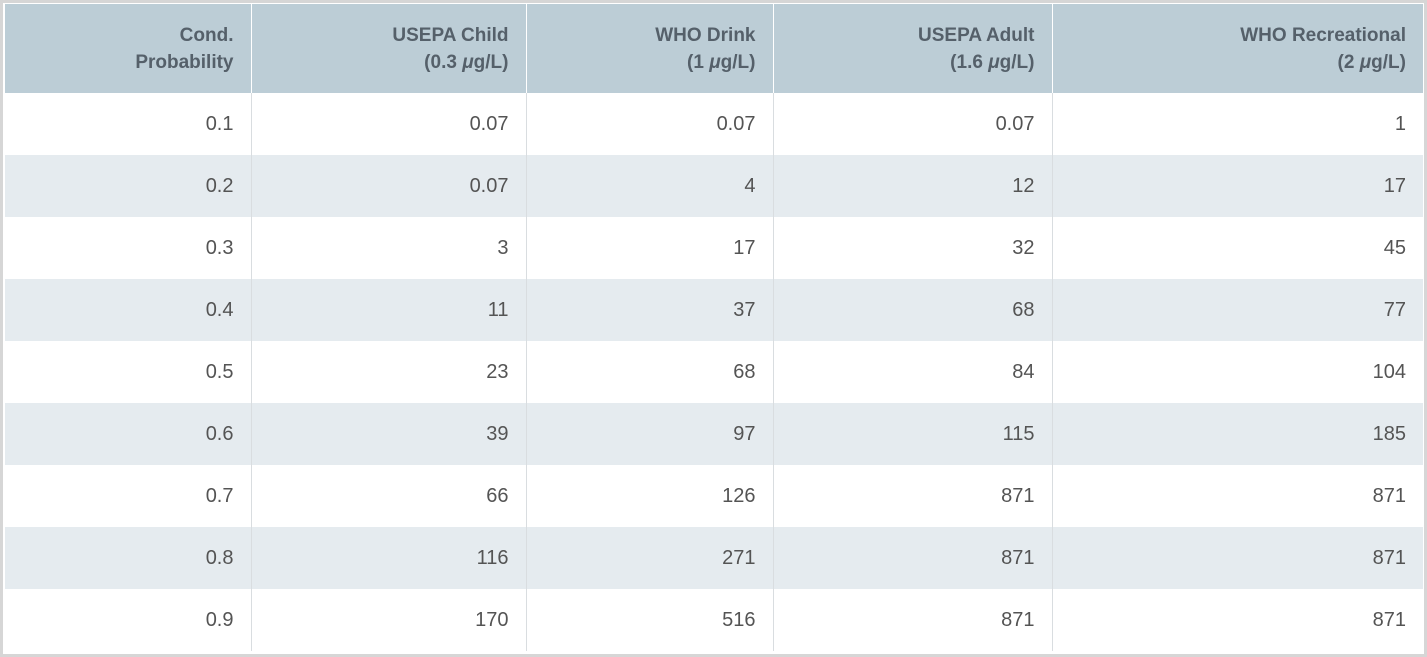 Image resolution: width=1427 pixels, height=657 pixels. What do you see at coordinates (389, 372) in the screenshot?
I see `cell-usepa-child: 23` at bounding box center [389, 372].